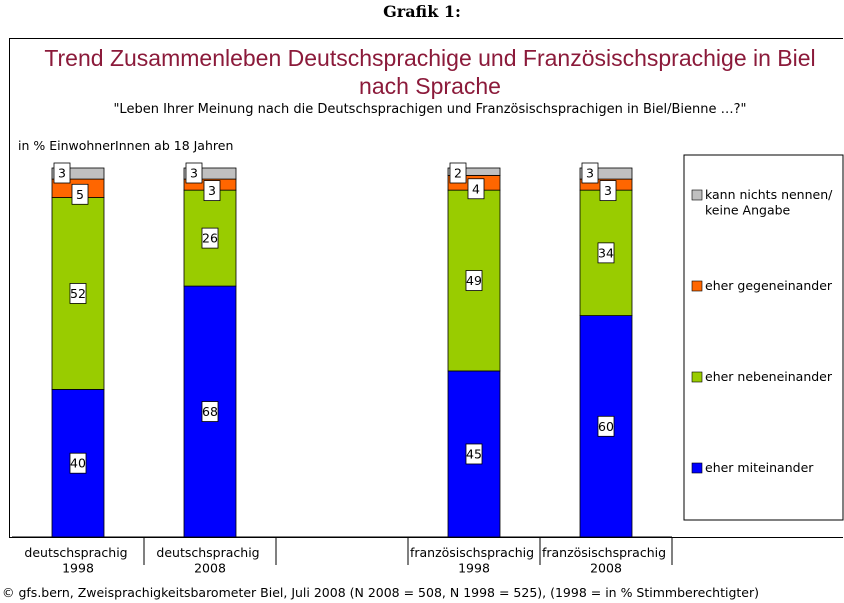  Describe the element at coordinates (770, 202) in the screenshot. I see `legend-label: kann nichts nennen/ keine Angabe` at that location.